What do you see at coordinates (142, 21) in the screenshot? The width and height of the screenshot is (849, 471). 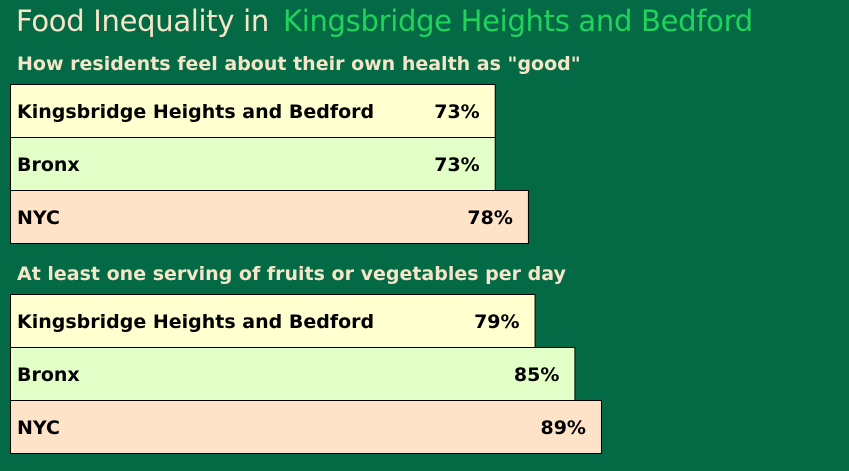 I see `title-prefix: Food Inequality in` at bounding box center [142, 21].